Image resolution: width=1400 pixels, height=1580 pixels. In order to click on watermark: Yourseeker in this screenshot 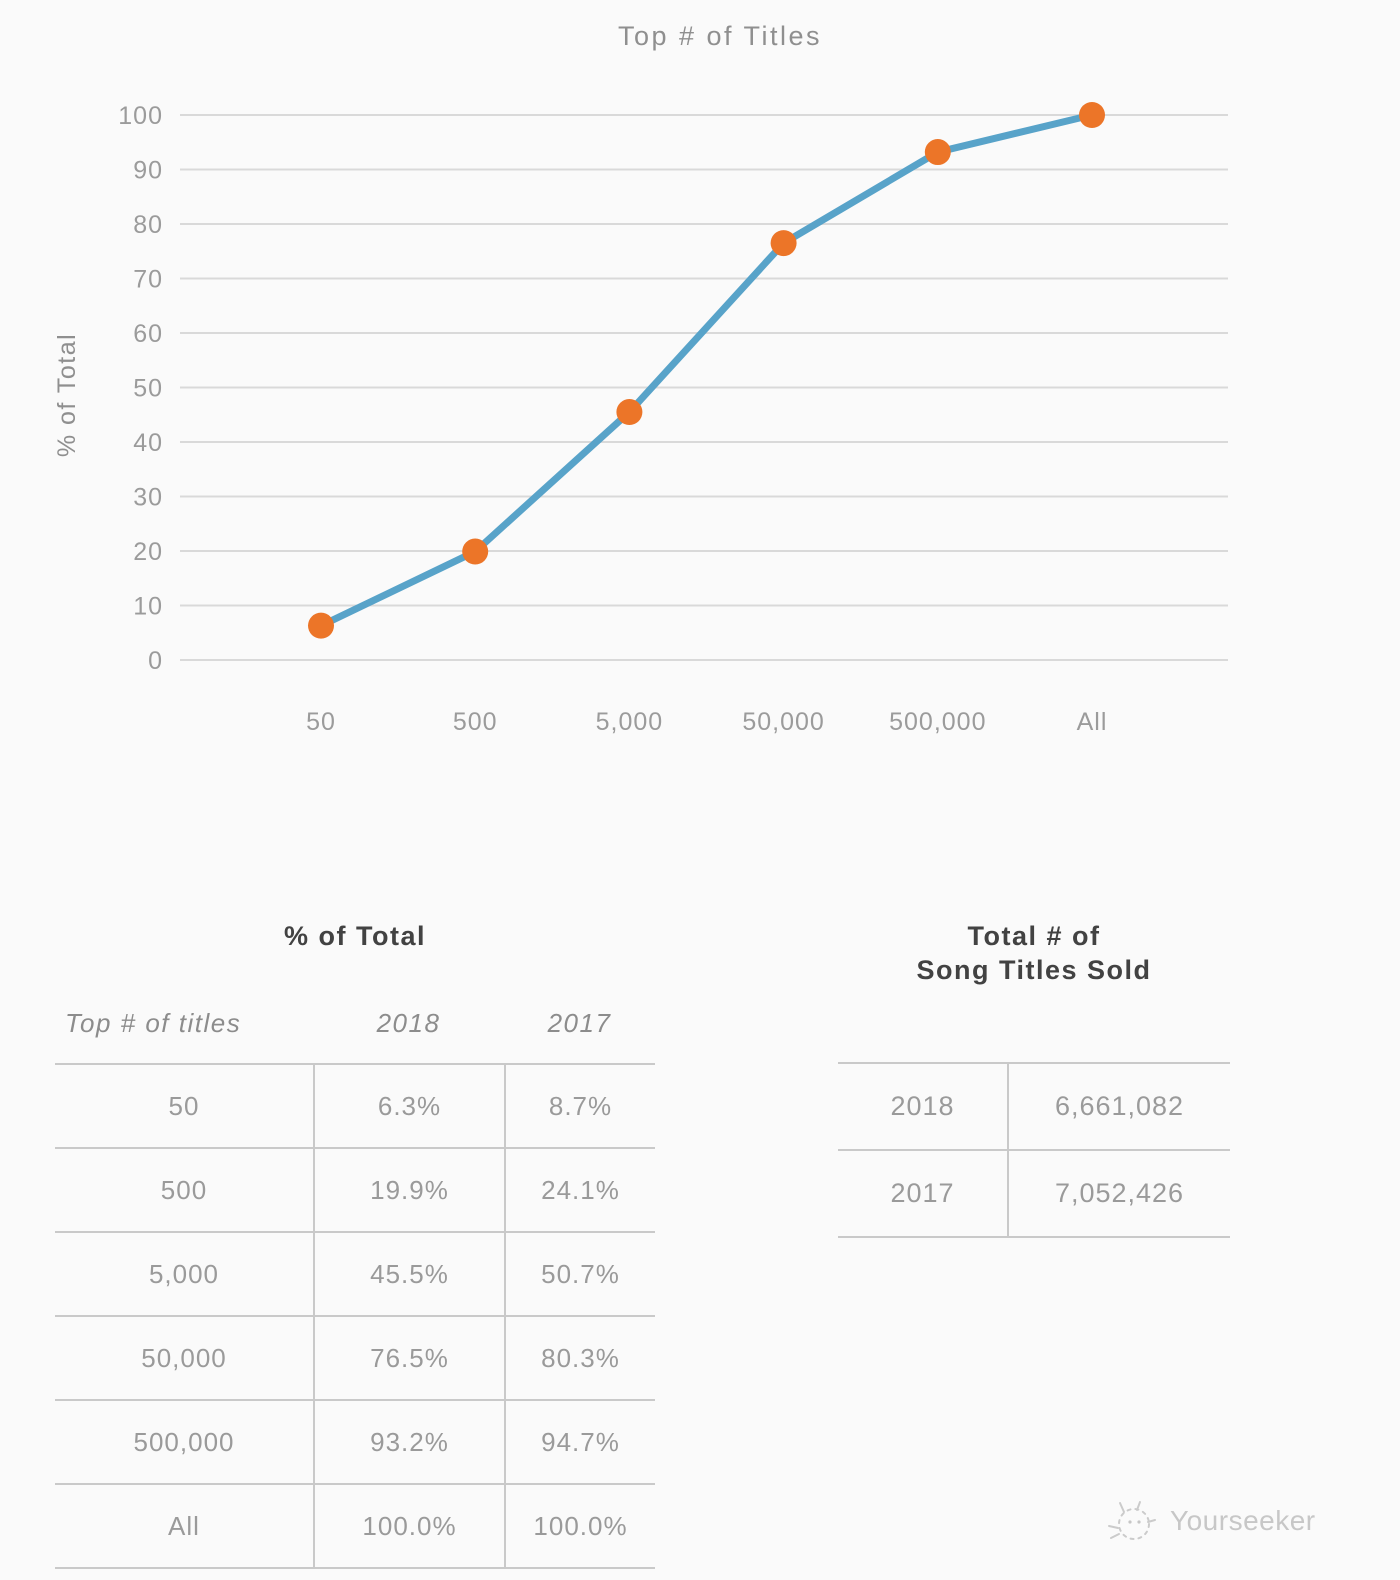, I will do `click(1210, 1521)`.